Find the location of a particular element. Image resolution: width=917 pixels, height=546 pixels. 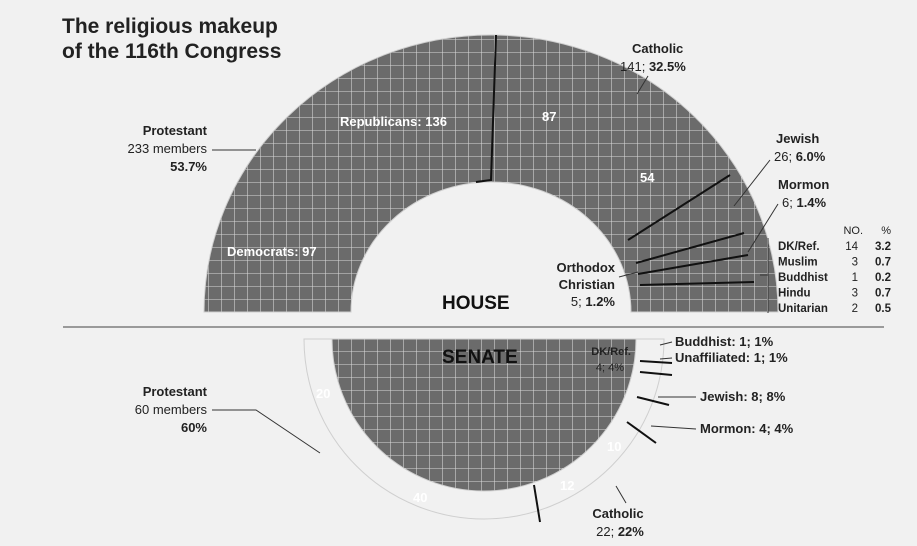

boundary-mormon-orthodox is located at coordinates (693, 264).